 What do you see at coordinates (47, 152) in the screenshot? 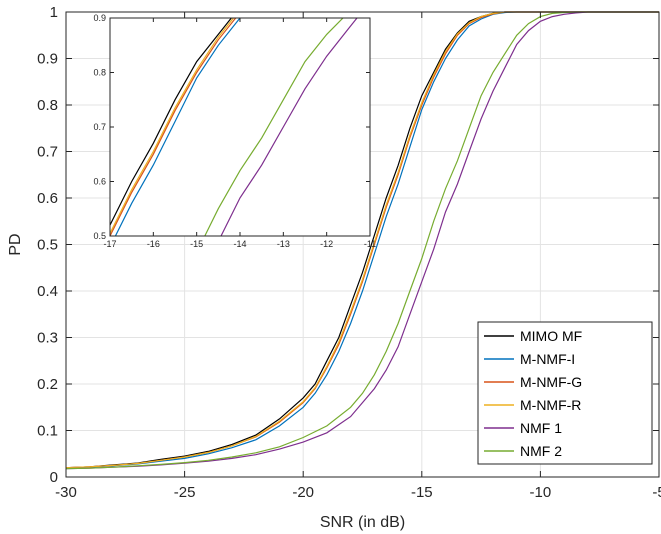
I see `y-tick-label: 0.7` at bounding box center [47, 152].